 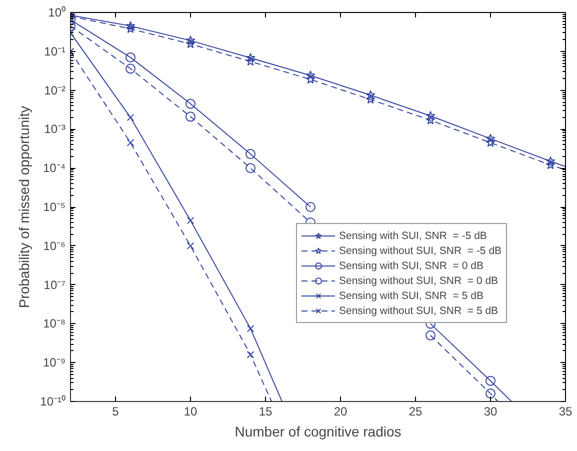 What do you see at coordinates (565, 411) in the screenshot?
I see `x-tick-label: 35` at bounding box center [565, 411].